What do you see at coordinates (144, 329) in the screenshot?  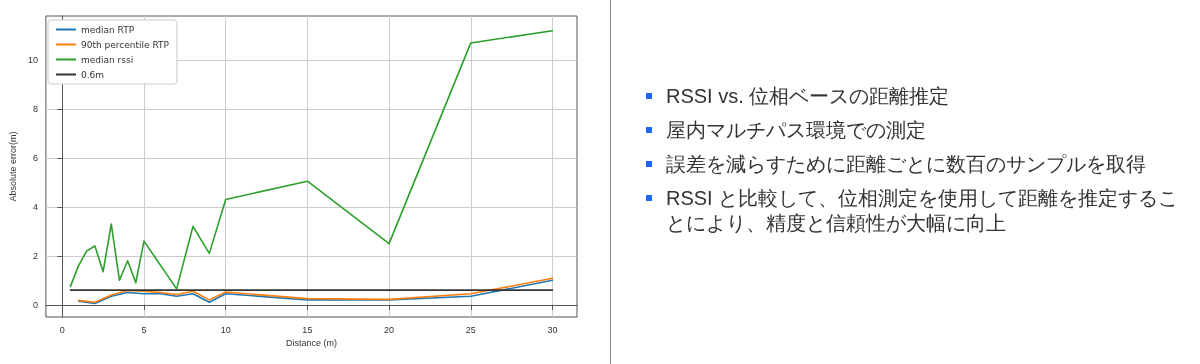 I see `x-tick-label: 5` at bounding box center [144, 329].